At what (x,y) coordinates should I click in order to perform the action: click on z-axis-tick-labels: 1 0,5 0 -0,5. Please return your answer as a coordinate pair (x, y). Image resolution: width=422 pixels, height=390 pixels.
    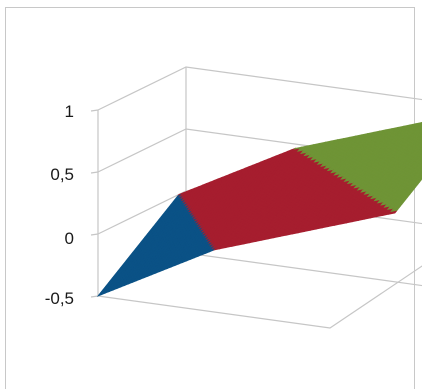
    Looking at the image, I should click on (59, 205).